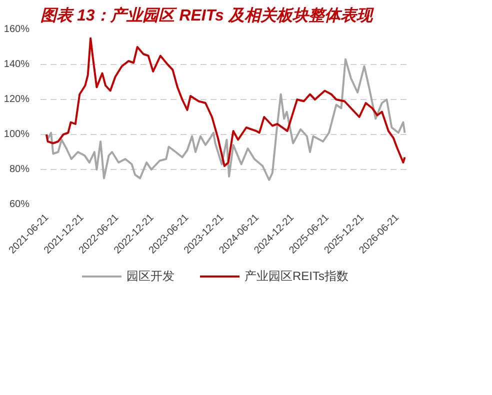 The height and width of the screenshot is (395, 492). Describe the element at coordinates (19, 204) in the screenshot. I see `y-tick-label: 60%` at that location.